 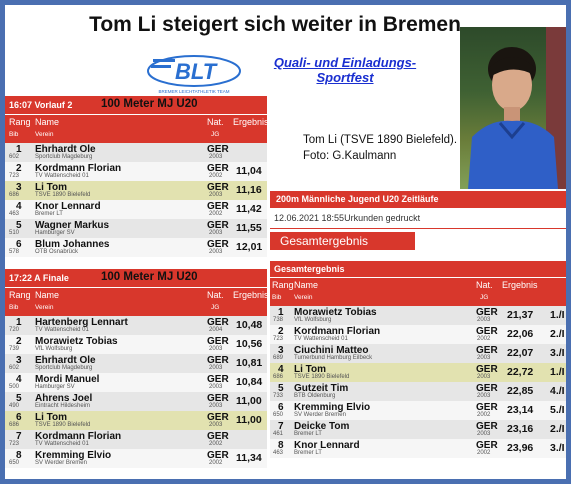 I want to click on club-name: Bremer LT, so click(x=308, y=434).